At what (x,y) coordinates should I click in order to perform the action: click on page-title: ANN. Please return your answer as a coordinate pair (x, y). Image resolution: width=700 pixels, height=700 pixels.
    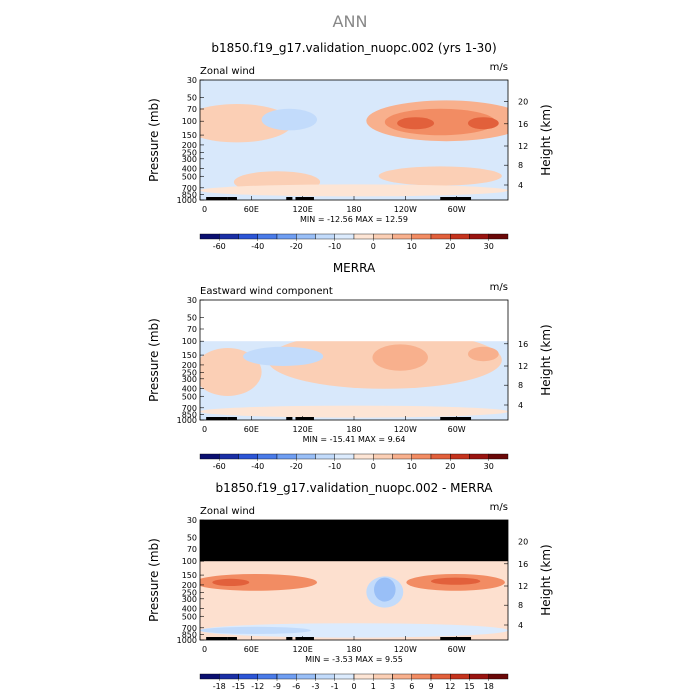
    Looking at the image, I should click on (350, 21).